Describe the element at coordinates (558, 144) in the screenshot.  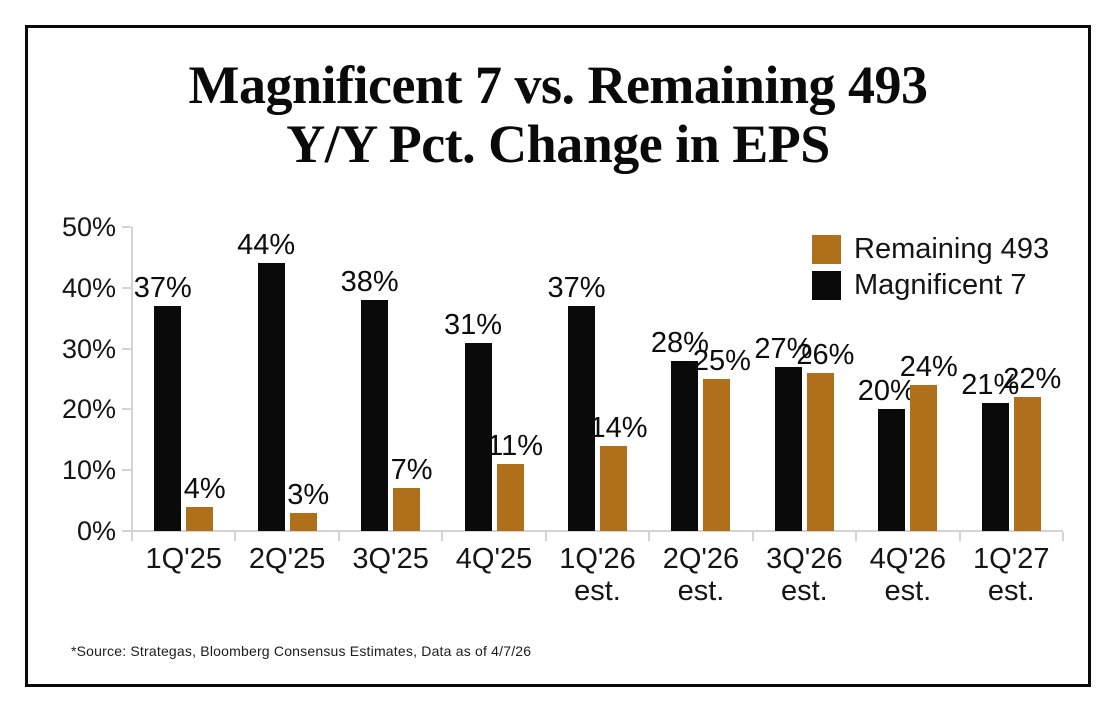
I see `chart-title-line2: Y/Y Pct. Change in EPS` at that location.